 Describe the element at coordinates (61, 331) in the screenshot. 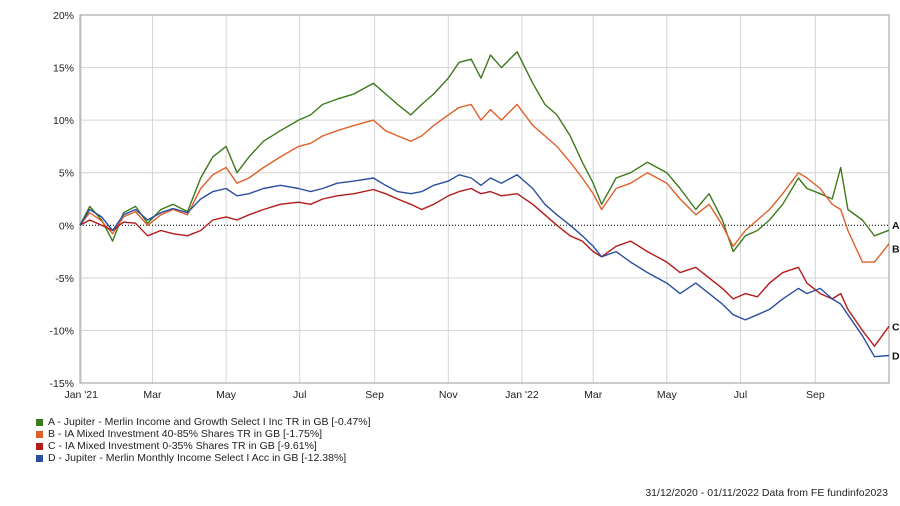

I see `y-tick-label: -10%` at that location.